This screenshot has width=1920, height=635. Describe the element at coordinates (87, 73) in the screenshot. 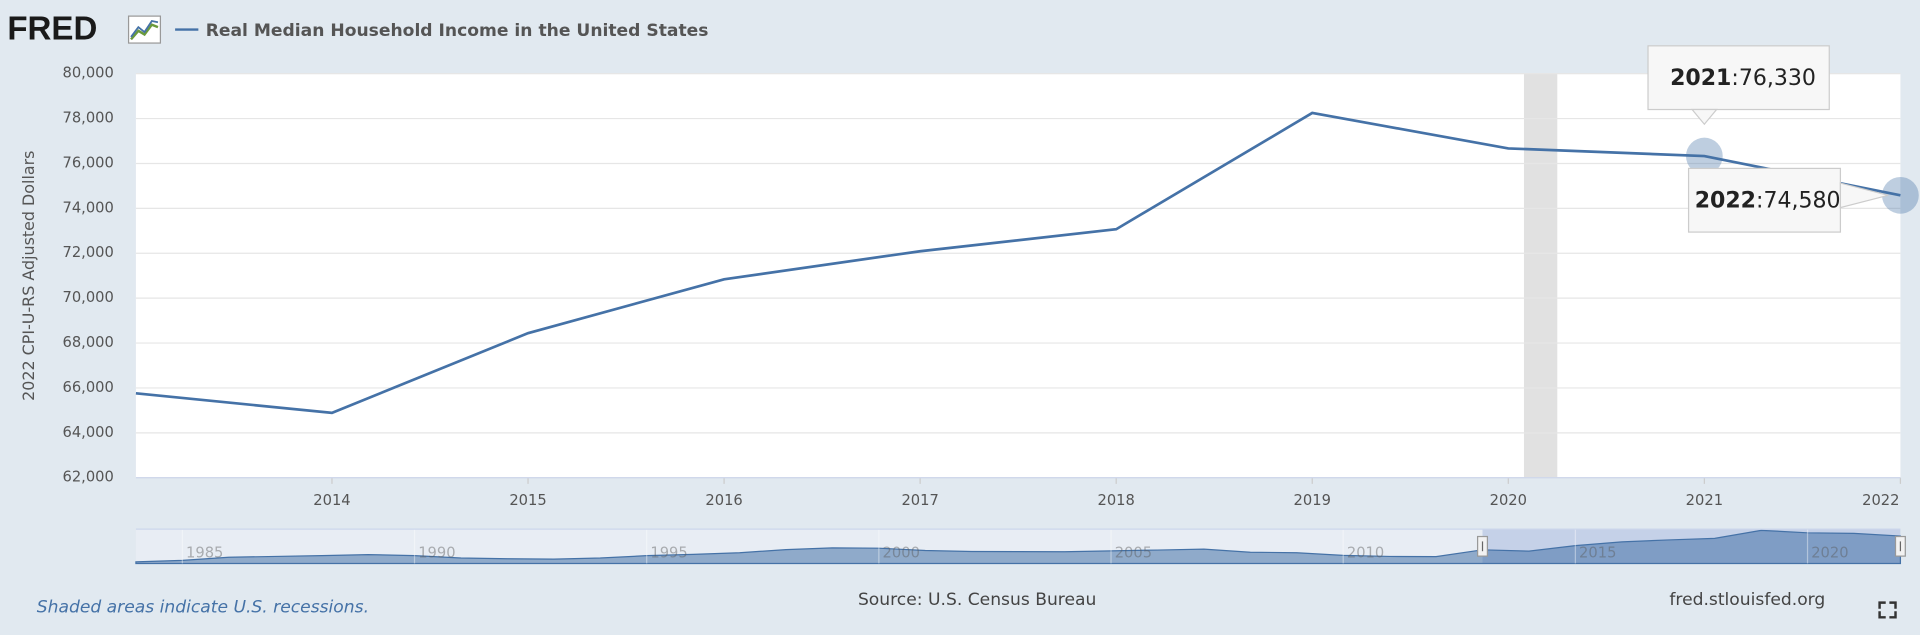

I see `y-tick-label: 80,000` at that location.